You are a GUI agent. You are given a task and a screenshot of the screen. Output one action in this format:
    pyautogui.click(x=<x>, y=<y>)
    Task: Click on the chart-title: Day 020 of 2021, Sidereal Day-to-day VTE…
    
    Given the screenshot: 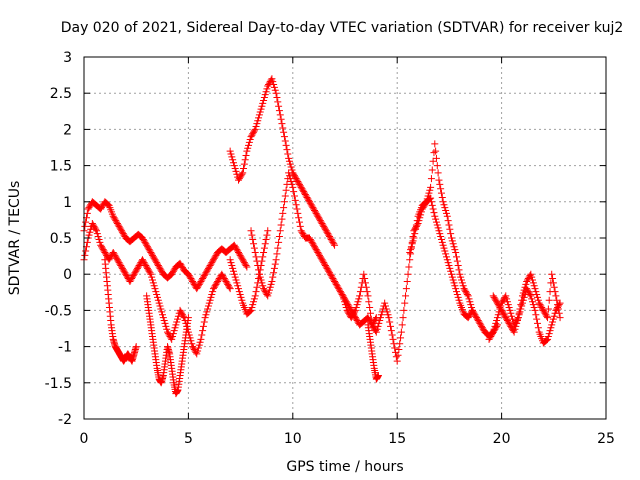 What is the action you would take?
    pyautogui.click(x=342, y=28)
    